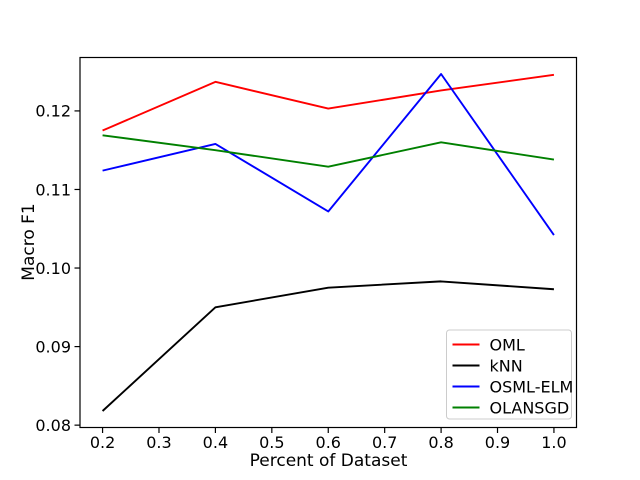  Describe the element at coordinates (29, 242) in the screenshot. I see `y-axis-label: Macro F1` at that location.